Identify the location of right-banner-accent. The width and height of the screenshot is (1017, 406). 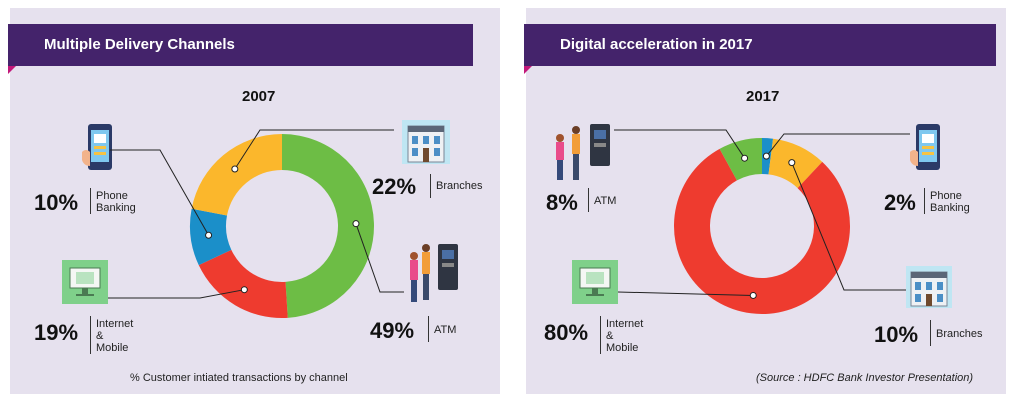
(528, 70).